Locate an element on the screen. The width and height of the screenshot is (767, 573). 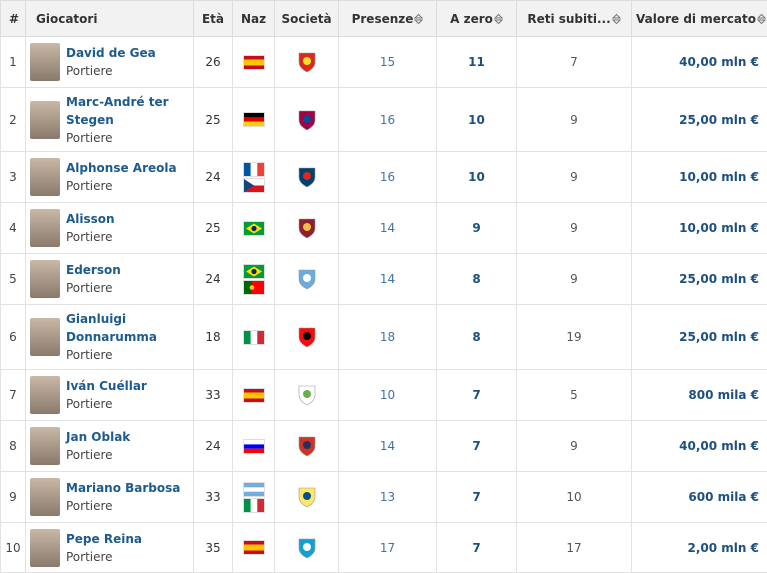
player-name: Jan Oblak is located at coordinates (98, 437).